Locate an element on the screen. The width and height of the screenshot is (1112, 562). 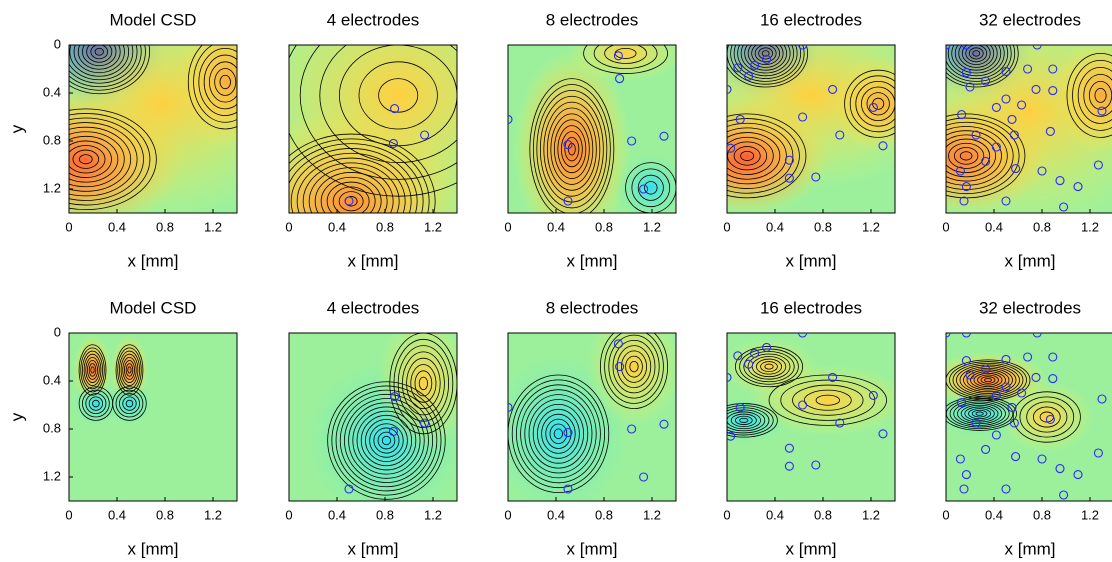
panel-title: 32 electrodes is located at coordinates (1030, 307).